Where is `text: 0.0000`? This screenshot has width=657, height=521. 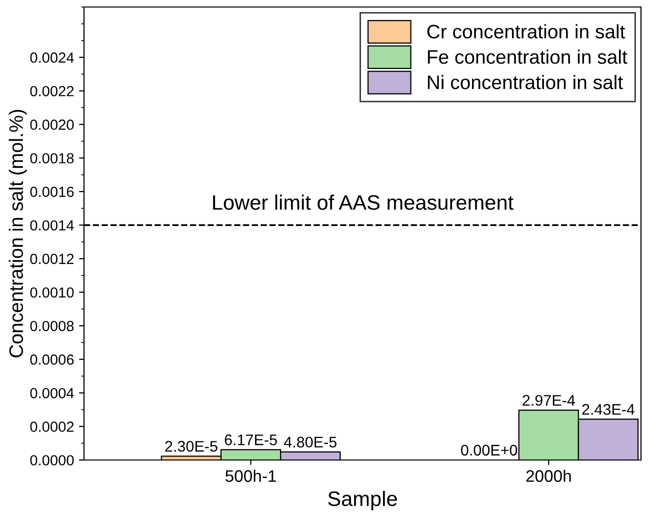 text: 0.0000 is located at coordinates (52, 460).